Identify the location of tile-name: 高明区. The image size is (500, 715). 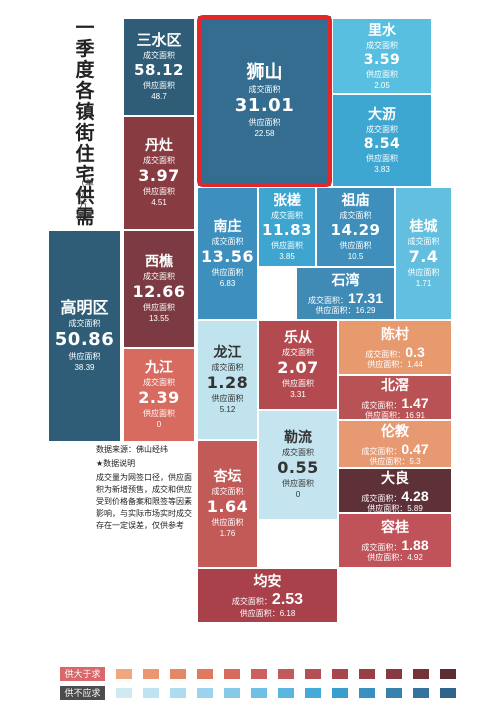
(84, 307).